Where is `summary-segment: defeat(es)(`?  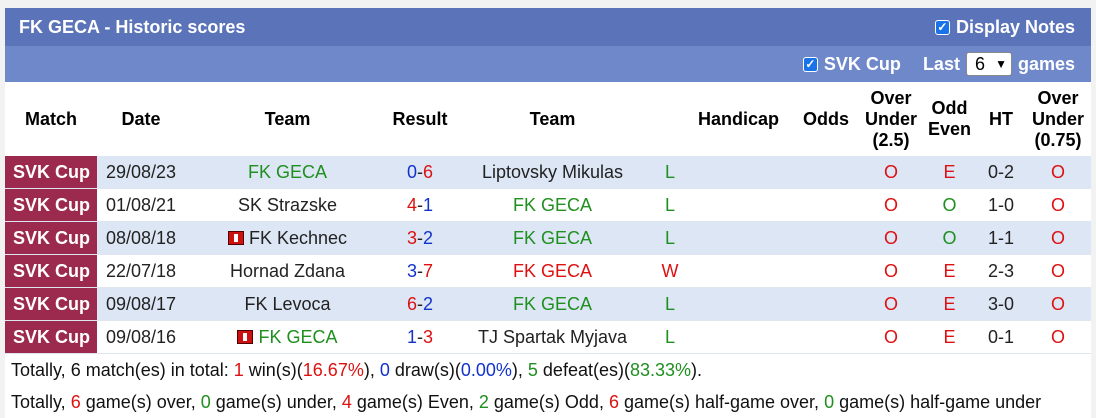 summary-segment: defeat(es)( is located at coordinates (583, 370).